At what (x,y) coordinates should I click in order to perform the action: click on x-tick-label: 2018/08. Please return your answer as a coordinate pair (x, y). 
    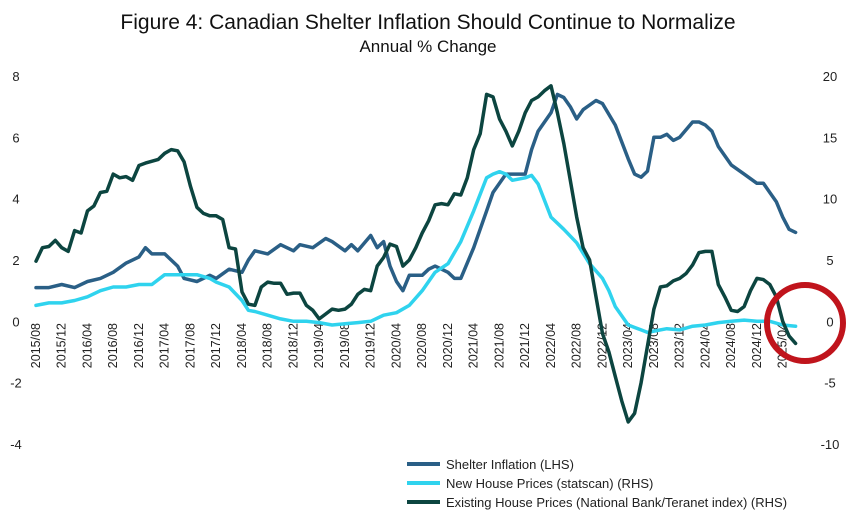
    Looking at the image, I should click on (268, 345).